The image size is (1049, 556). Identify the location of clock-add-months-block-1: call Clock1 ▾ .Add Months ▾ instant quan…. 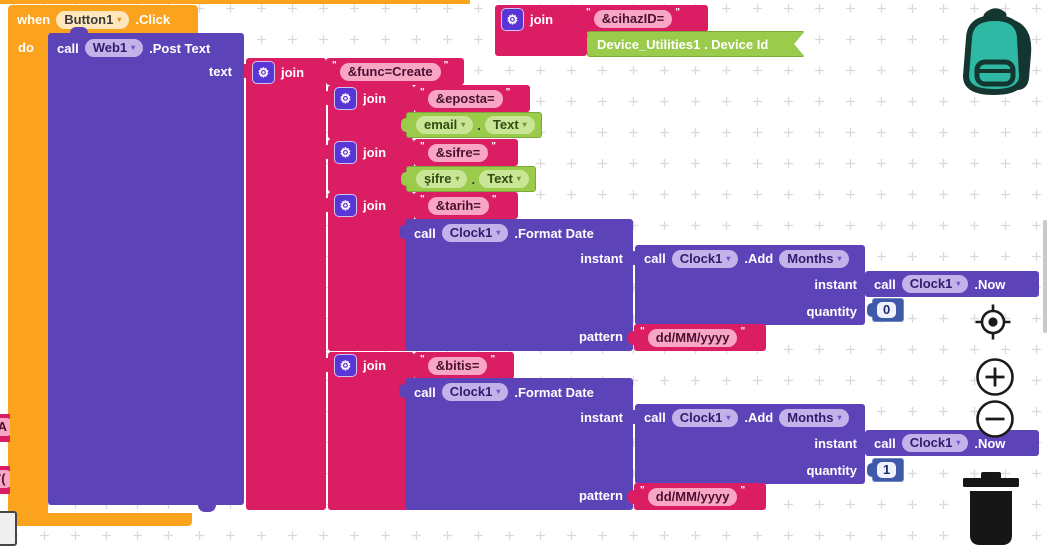
(747, 285).